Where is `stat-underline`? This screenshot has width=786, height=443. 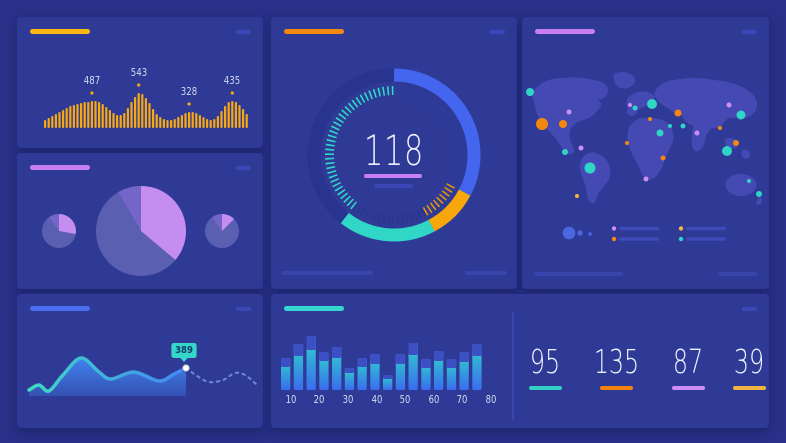
stat-underline is located at coordinates (545, 388).